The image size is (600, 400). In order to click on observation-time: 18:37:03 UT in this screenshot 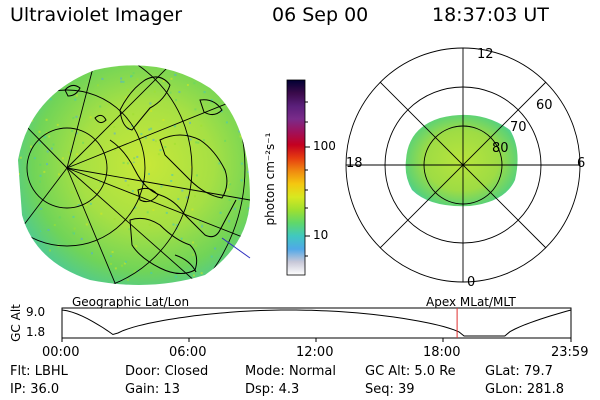, I will do `click(490, 15)`.